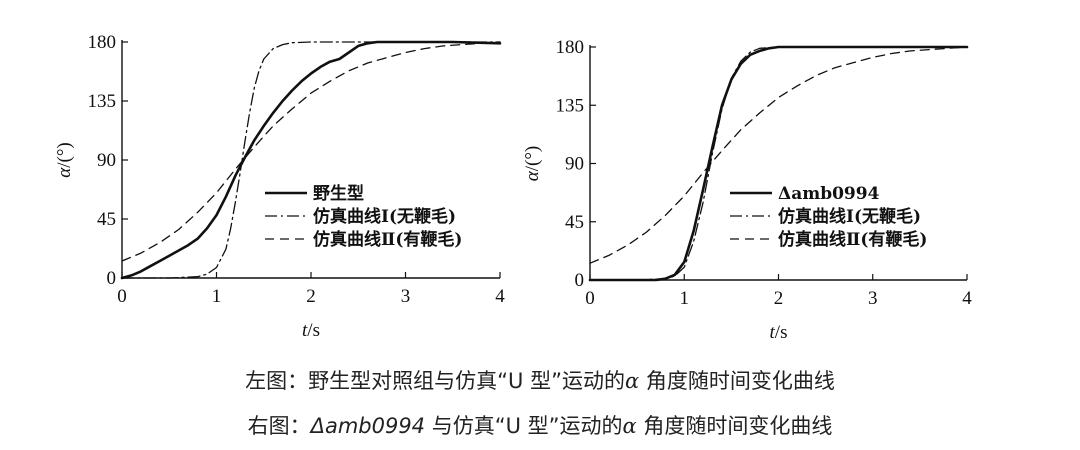 The width and height of the screenshot is (1080, 450). I want to click on caption-2-suffix: 角度随时间变化曲线, so click(738, 426).